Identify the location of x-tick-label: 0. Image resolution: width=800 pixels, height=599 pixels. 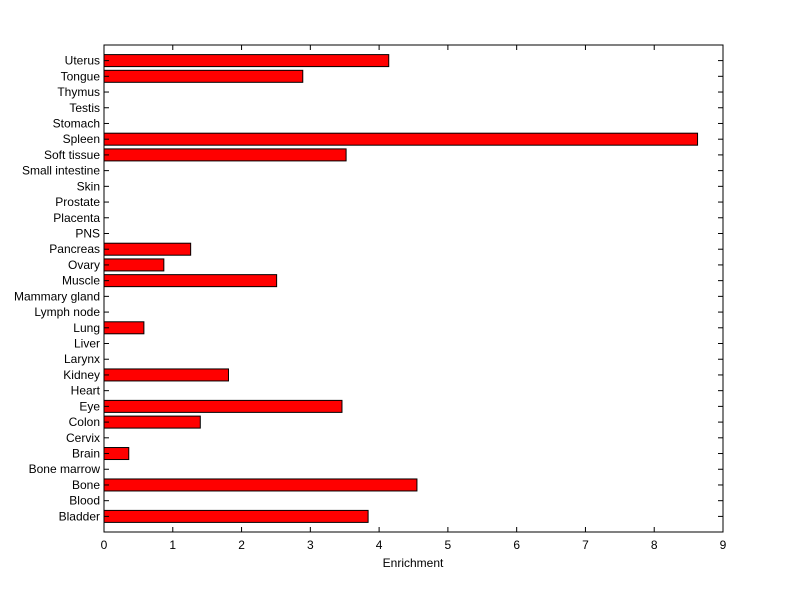
(104, 545).